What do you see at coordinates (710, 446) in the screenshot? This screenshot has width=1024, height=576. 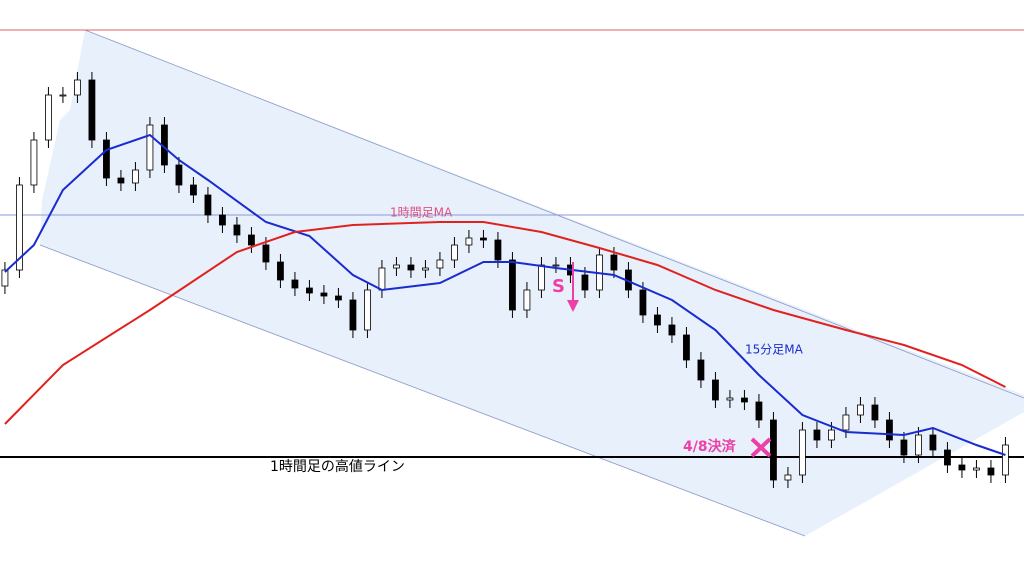 I see `annotation: 4/8決済` at bounding box center [710, 446].